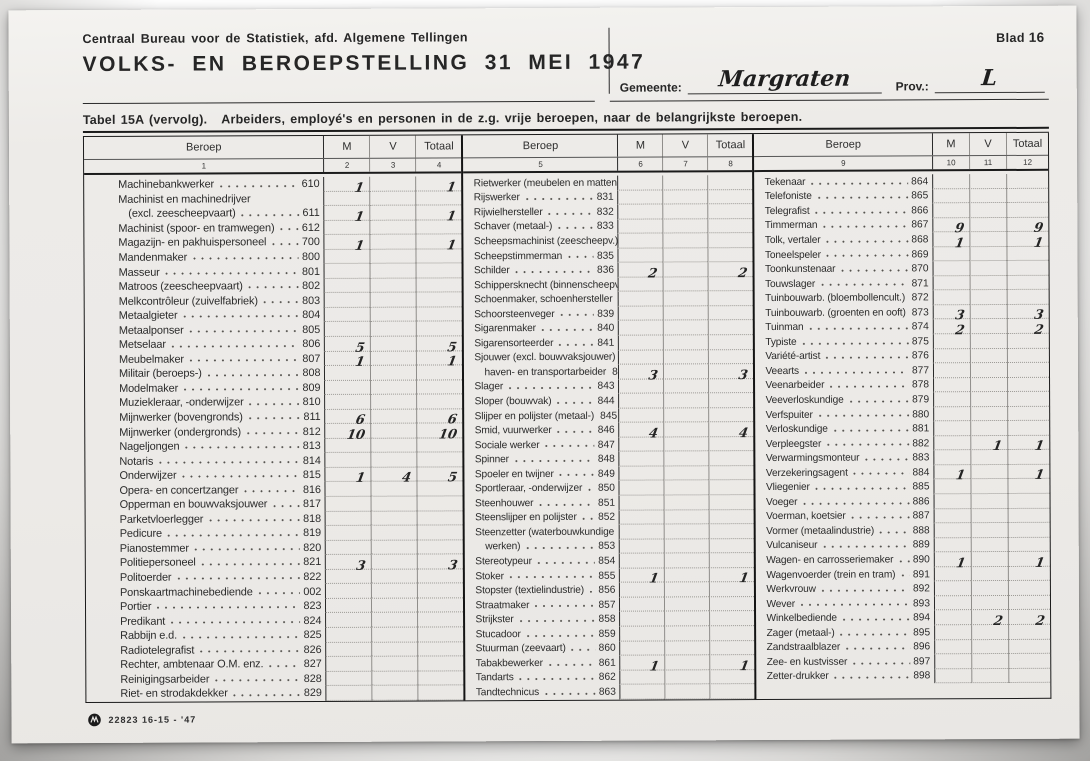 The height and width of the screenshot is (761, 1090). I want to click on table-row: Telegrafist 866, so click(902, 210).